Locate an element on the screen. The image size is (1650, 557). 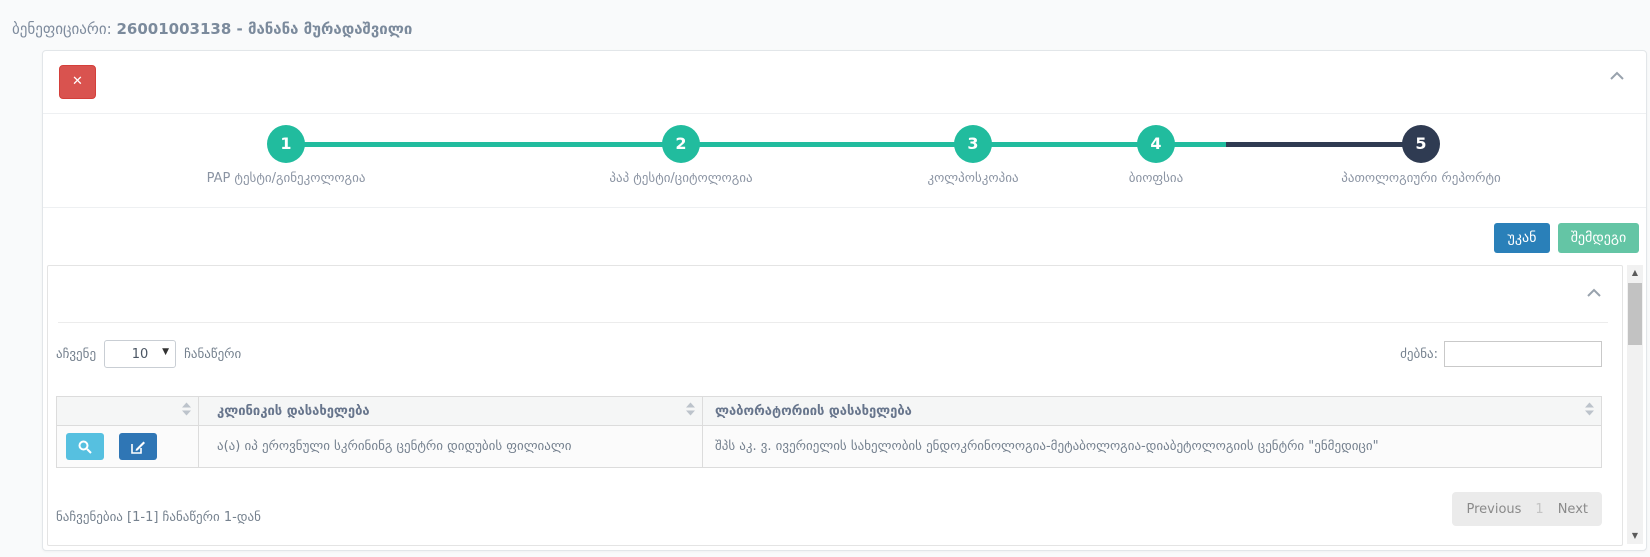
pagination-page-1: 1 is located at coordinates (1539, 509).